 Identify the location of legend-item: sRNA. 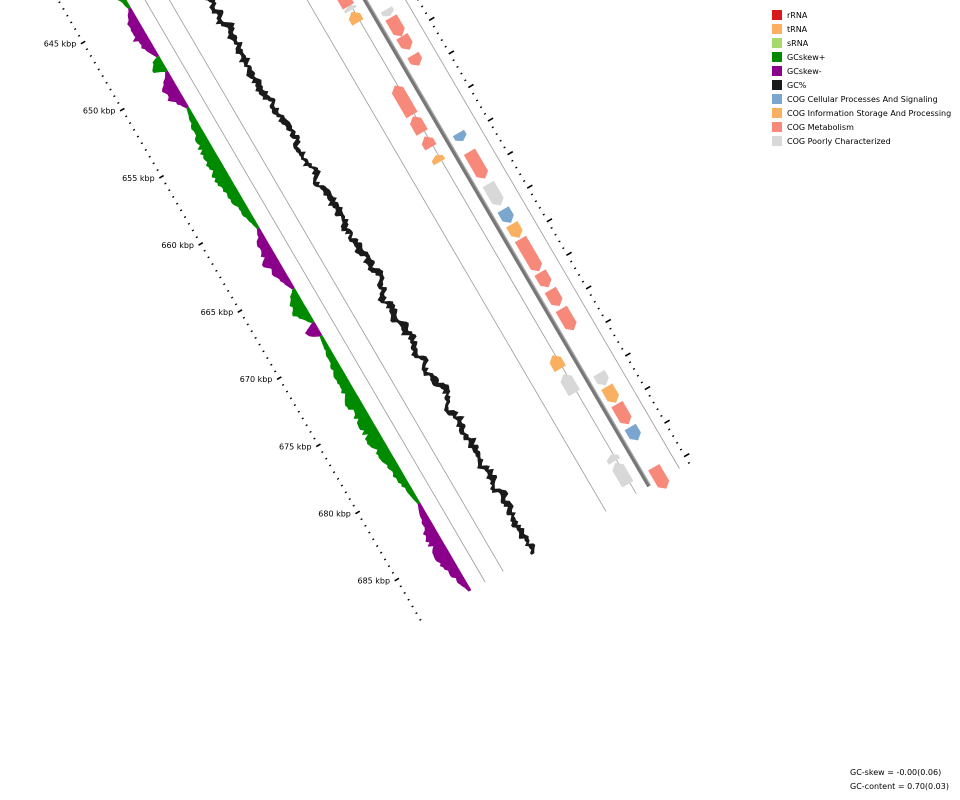
(861, 43).